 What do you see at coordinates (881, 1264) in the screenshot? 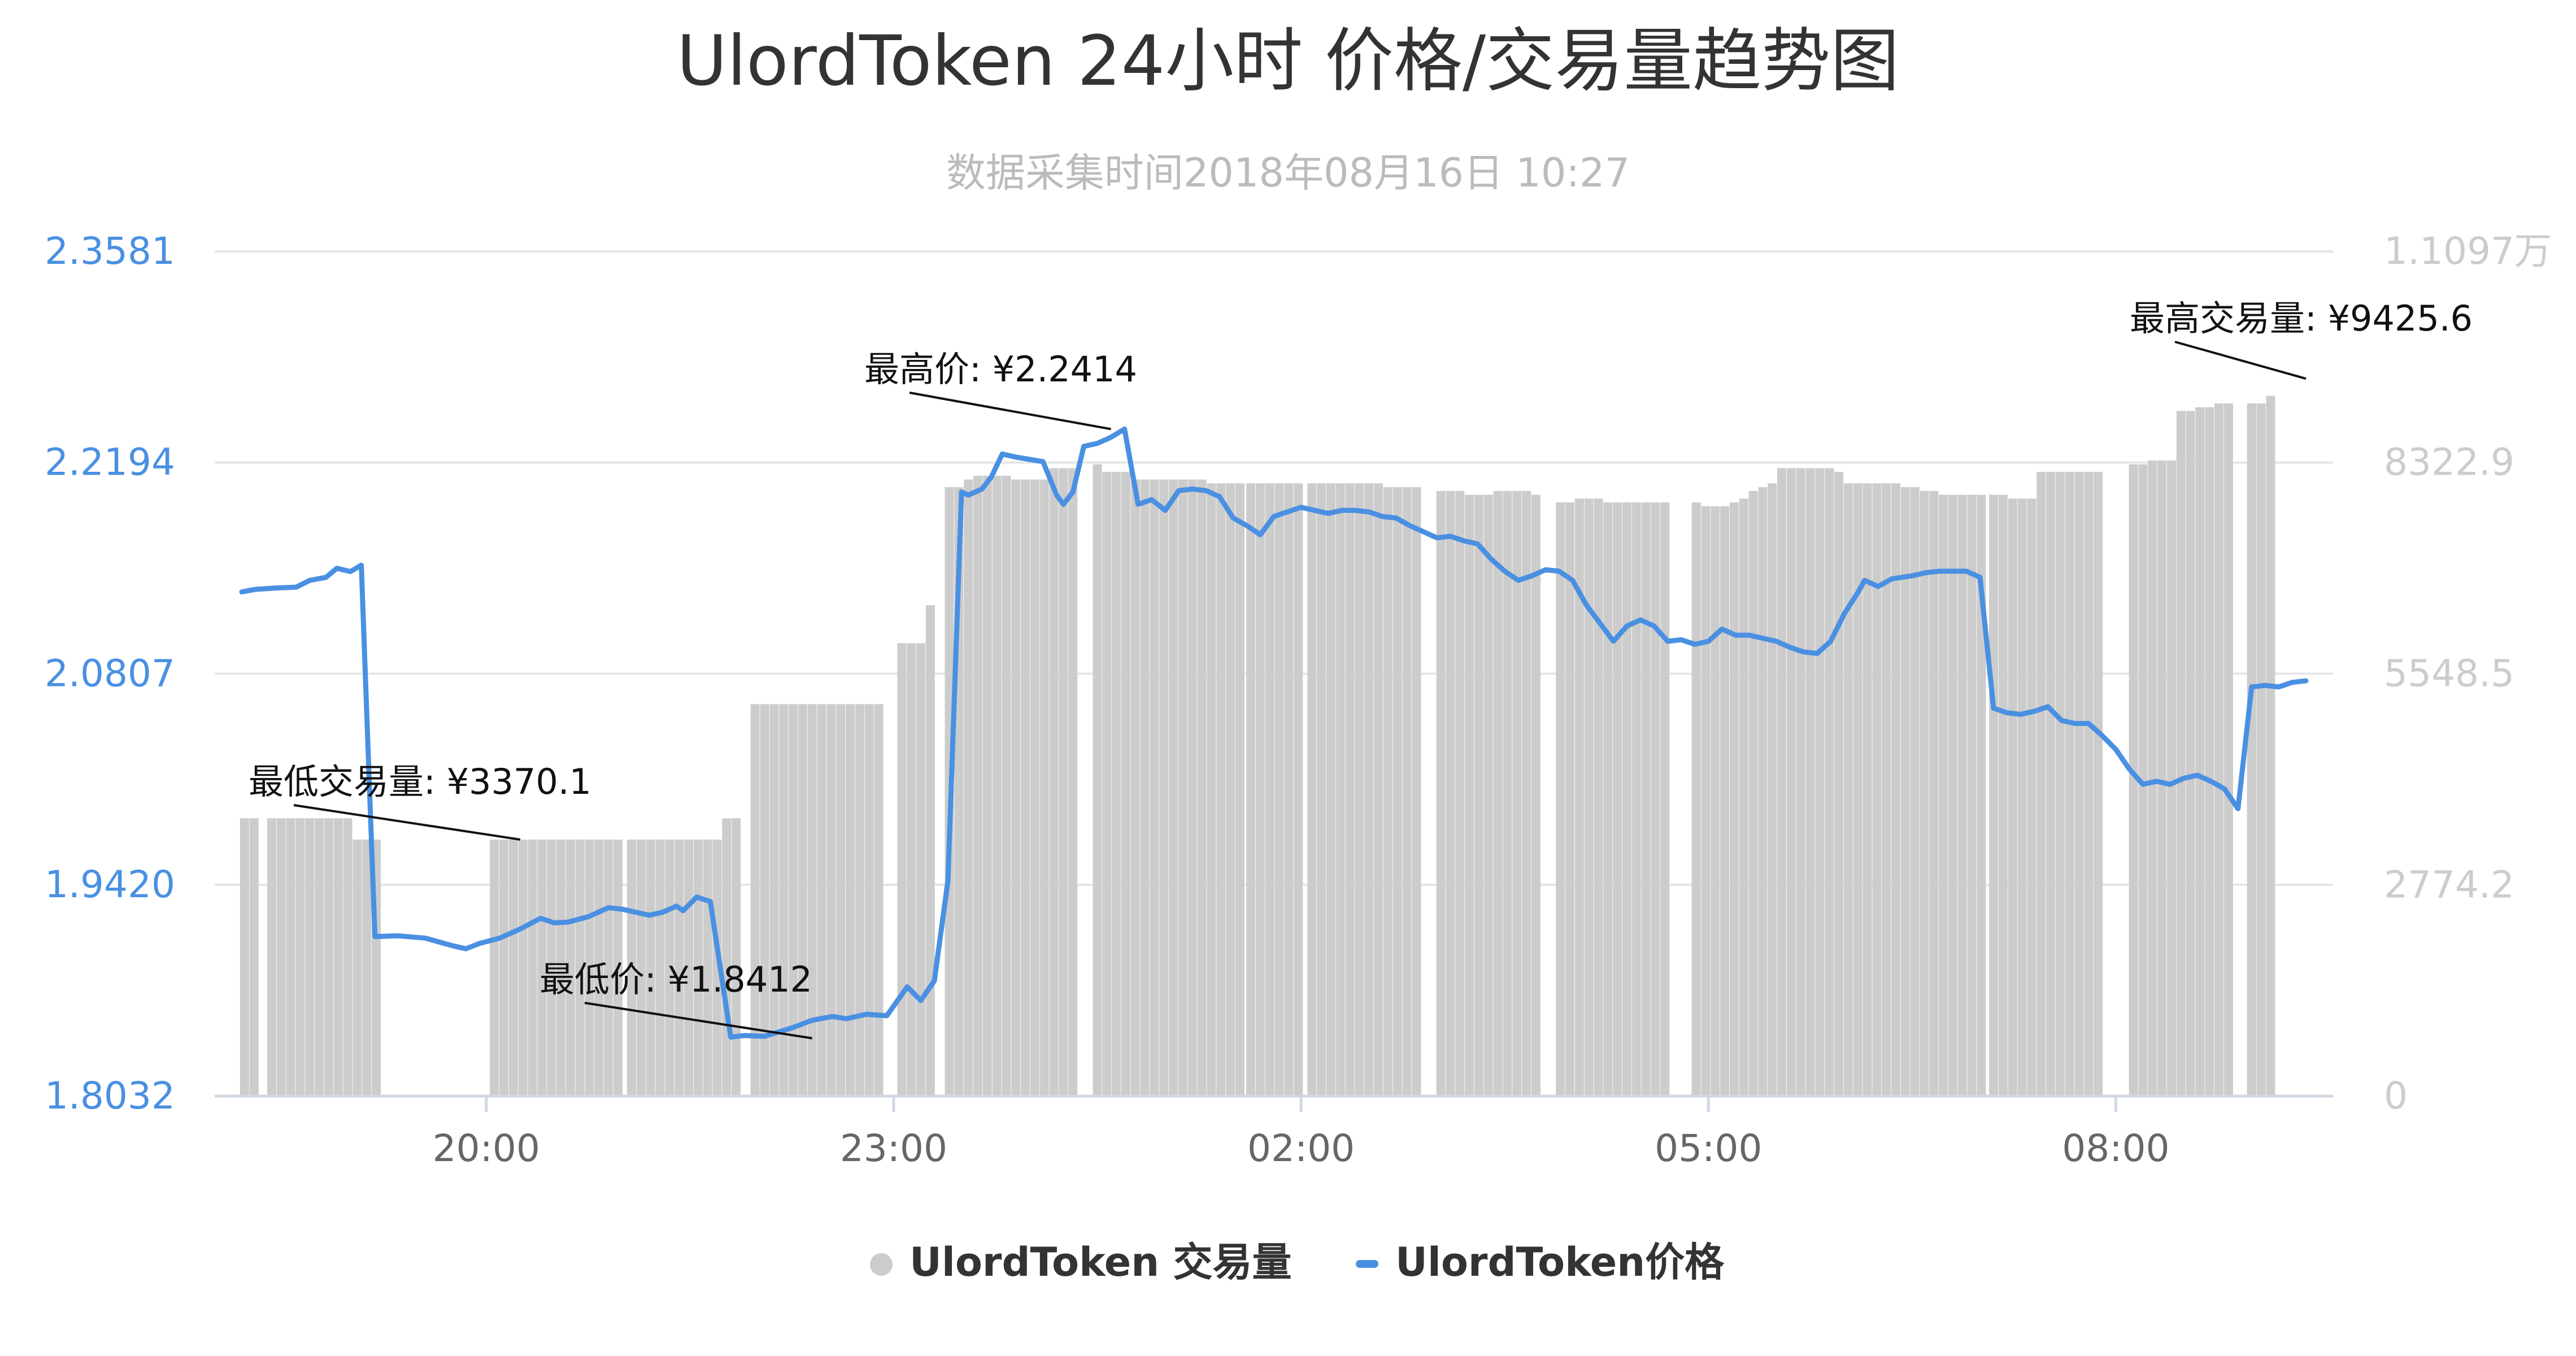
I see `legend-volume-marker` at bounding box center [881, 1264].